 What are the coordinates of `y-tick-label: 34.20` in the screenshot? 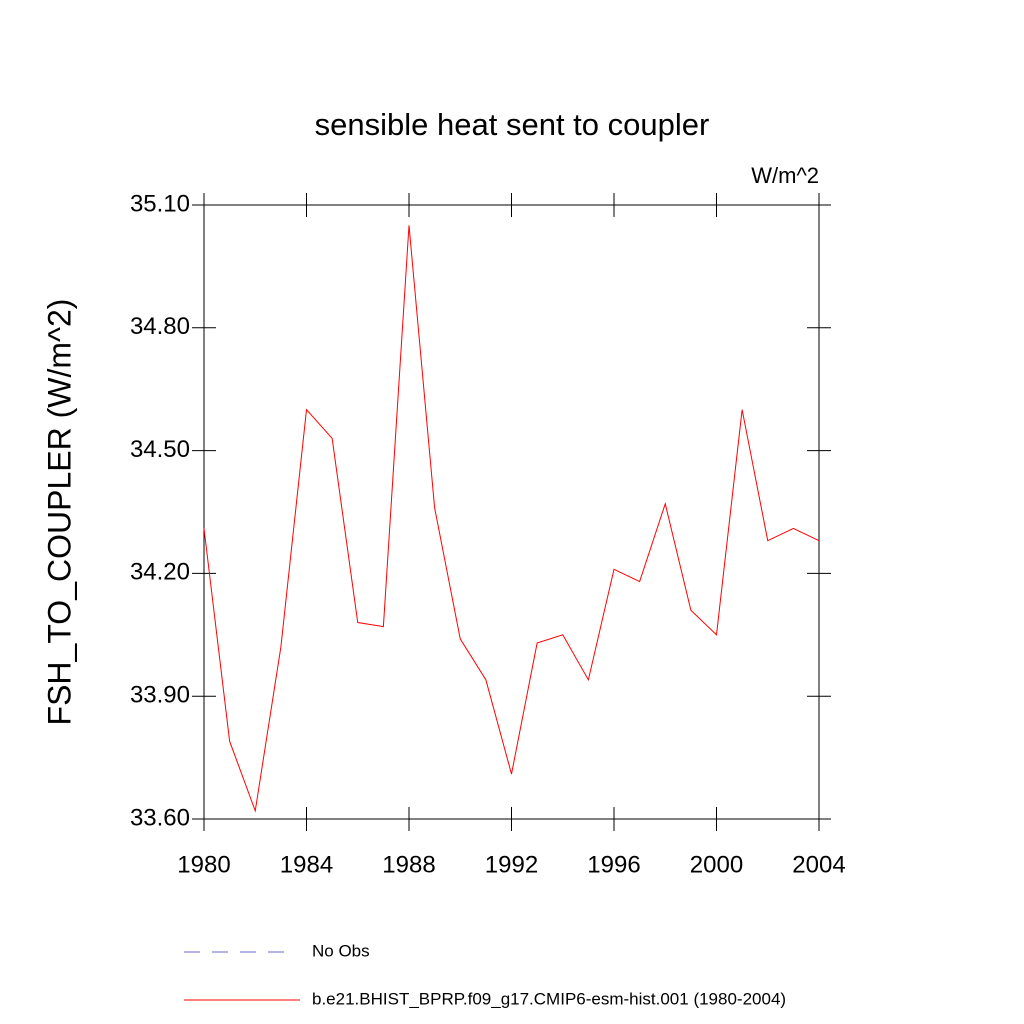 It's located at (160, 572).